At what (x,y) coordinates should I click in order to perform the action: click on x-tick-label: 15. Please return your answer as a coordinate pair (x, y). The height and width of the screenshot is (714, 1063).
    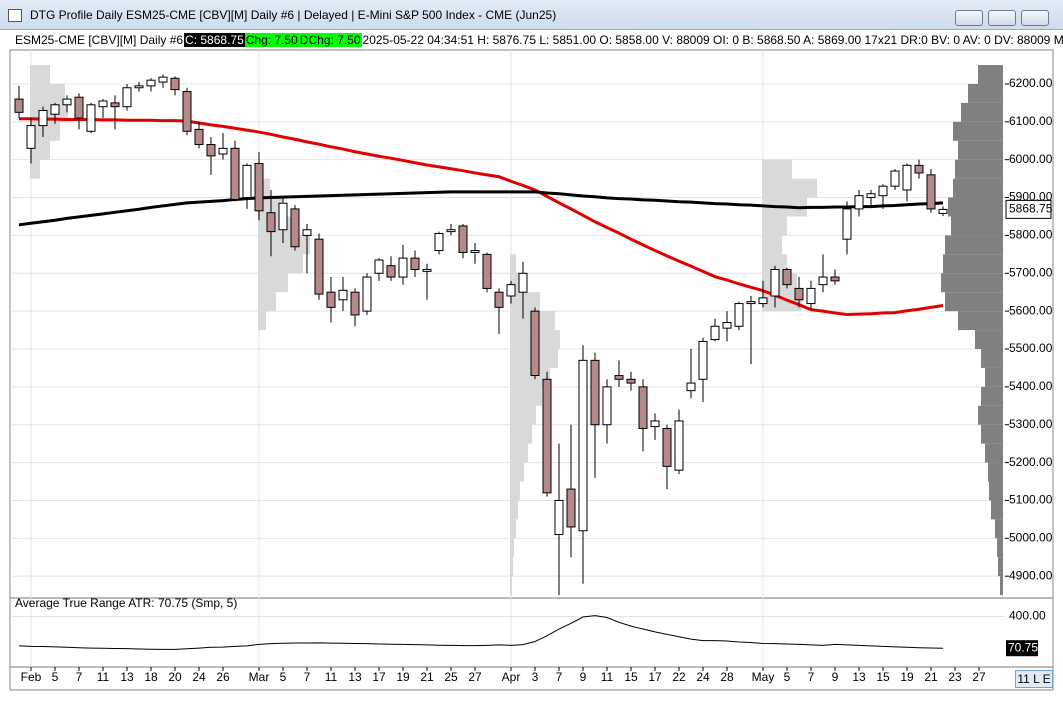
    Looking at the image, I should click on (631, 677).